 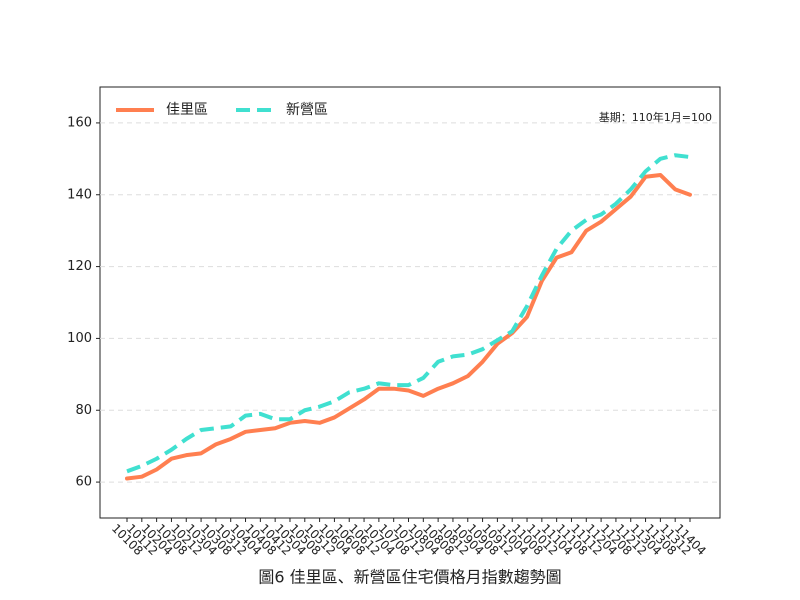 What do you see at coordinates (409, 577) in the screenshot?
I see `chart-title: 圖6 佳里區、新營區住宅價格月指數趨勢圖` at bounding box center [409, 577].